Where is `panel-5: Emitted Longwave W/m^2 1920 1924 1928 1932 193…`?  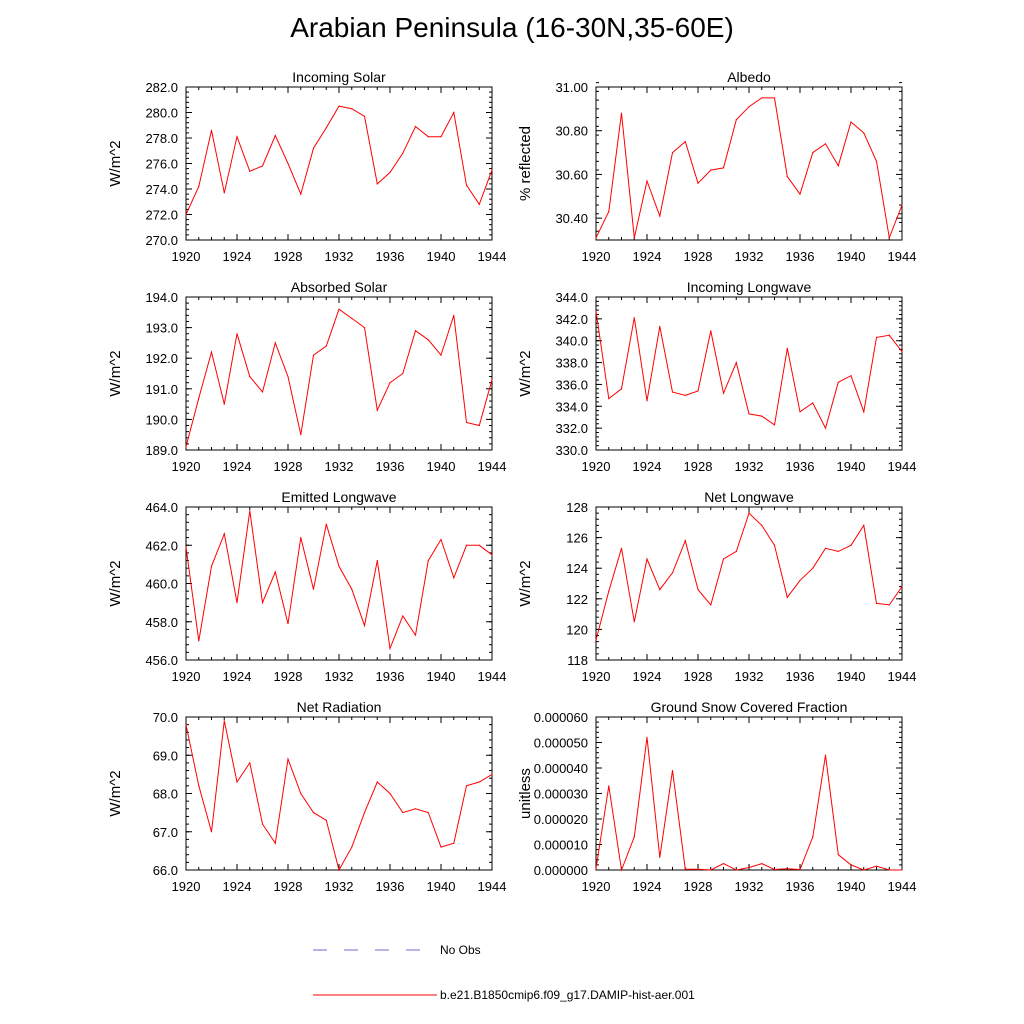
panel-5: Emitted Longwave W/m^2 1920 1924 1928 1932 193… is located at coordinates (306, 586).